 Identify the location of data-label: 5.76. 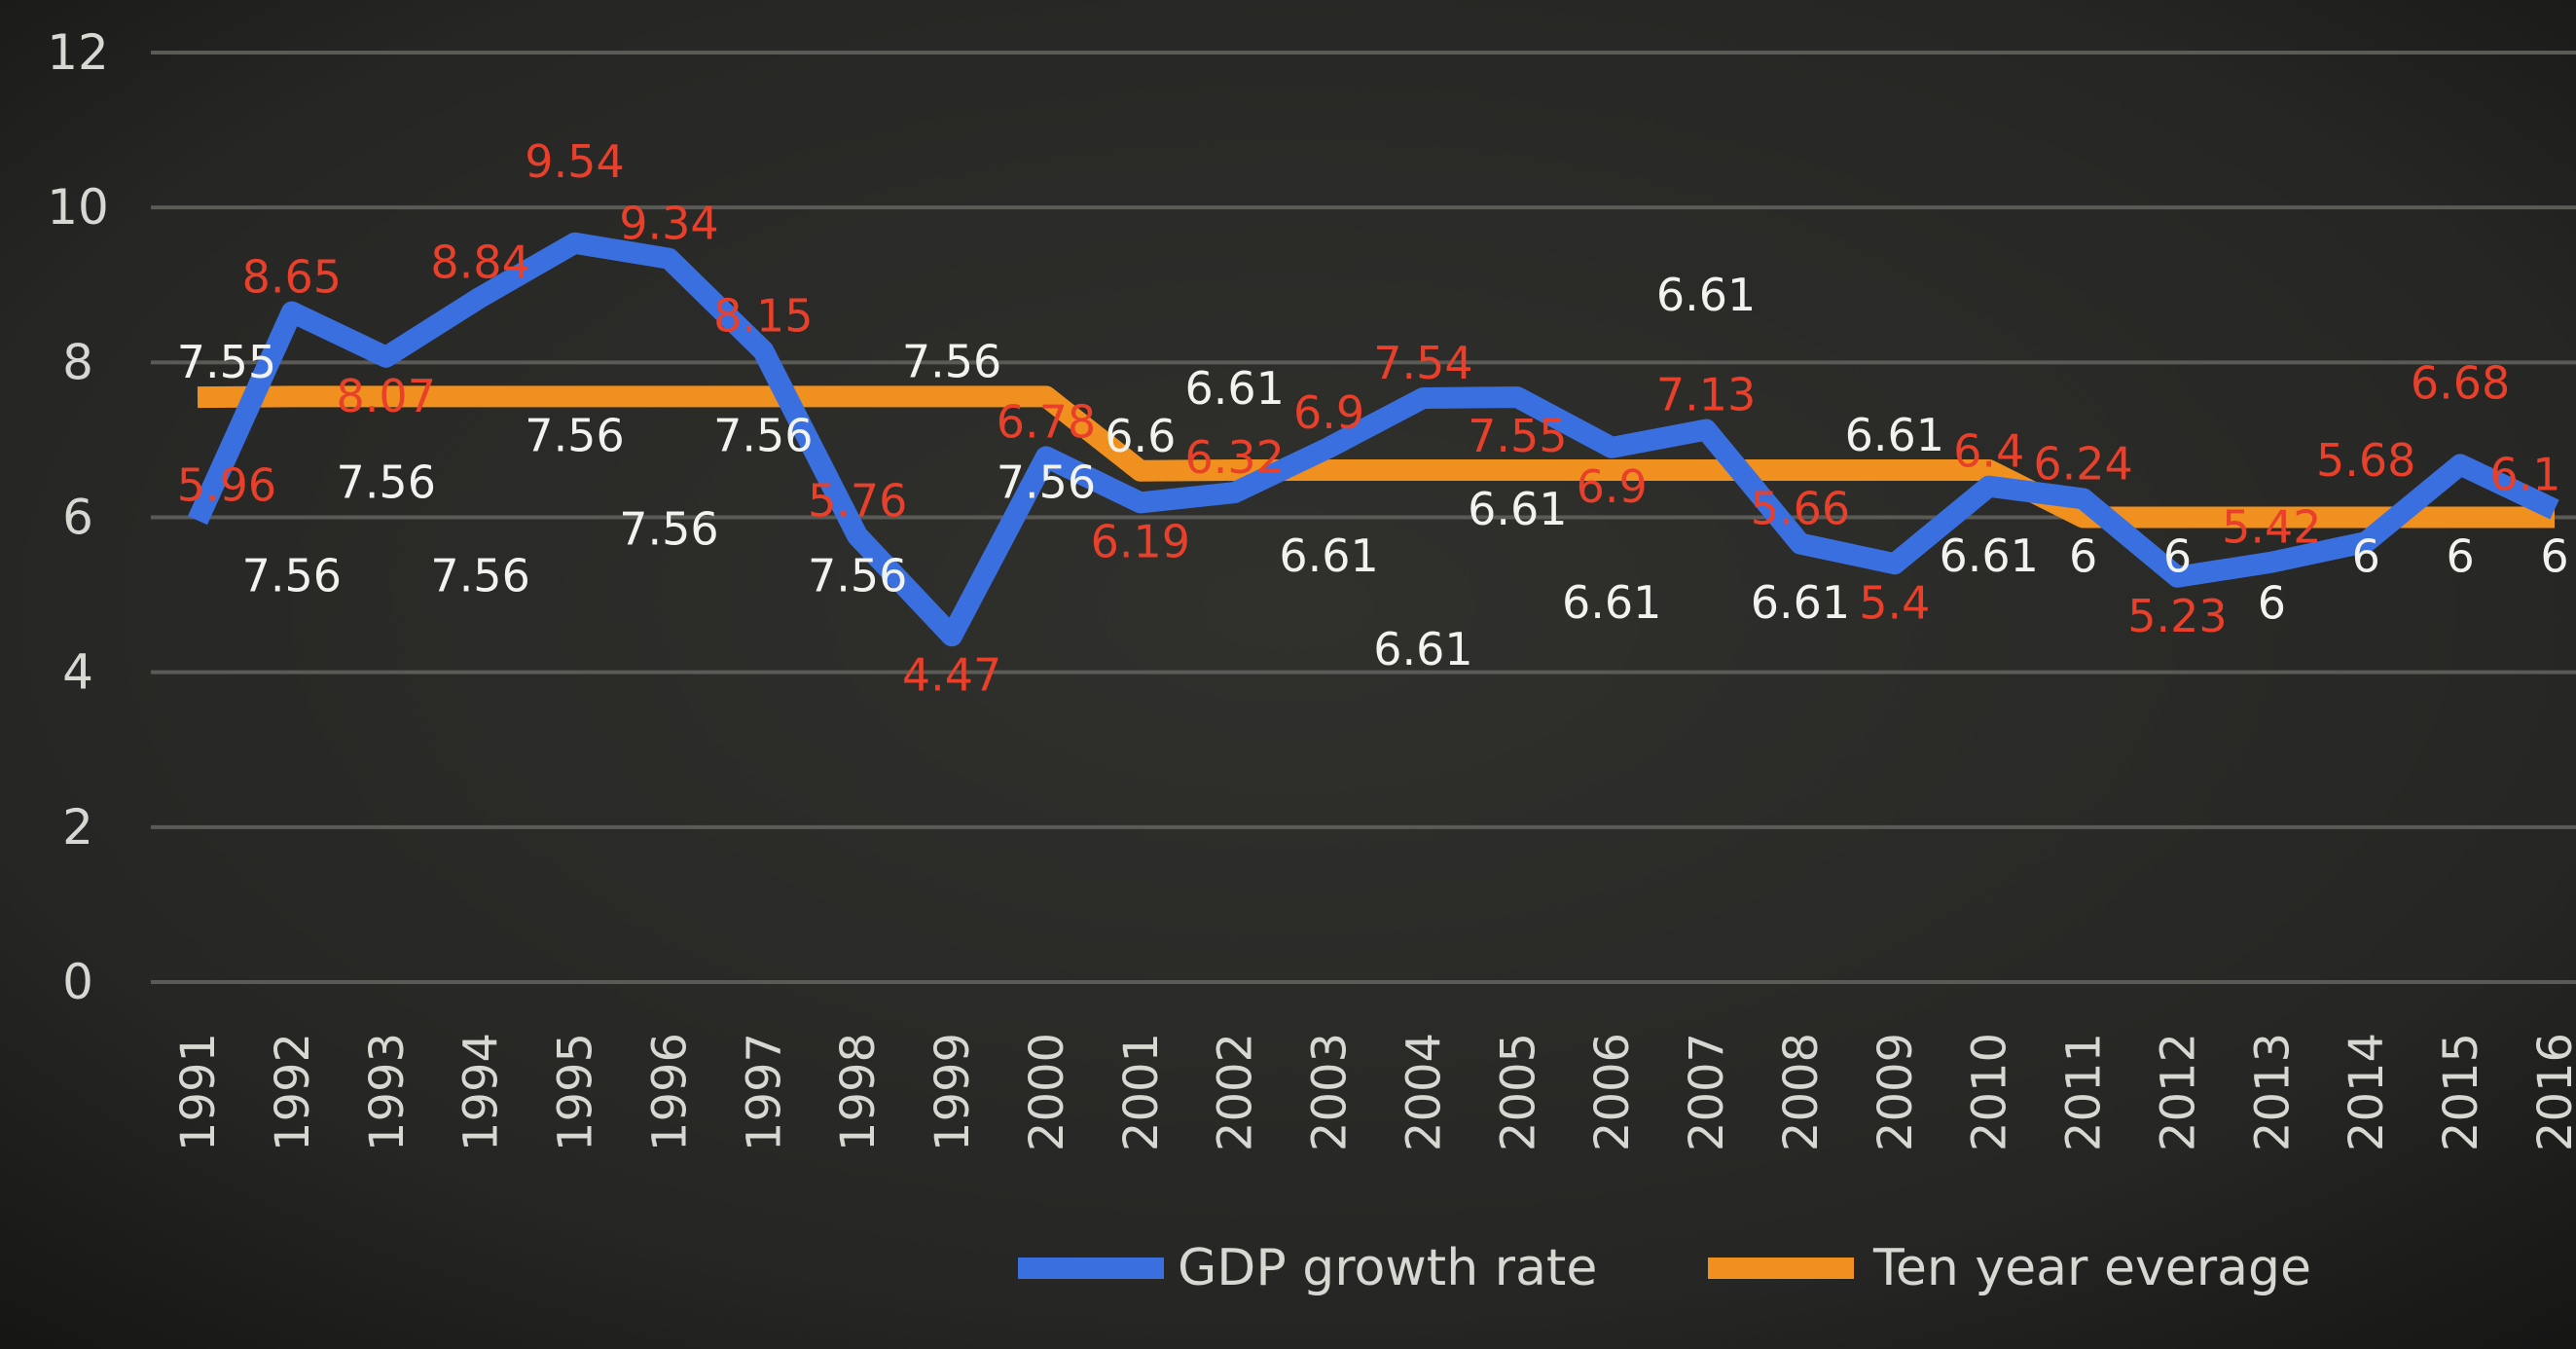
(857, 501).